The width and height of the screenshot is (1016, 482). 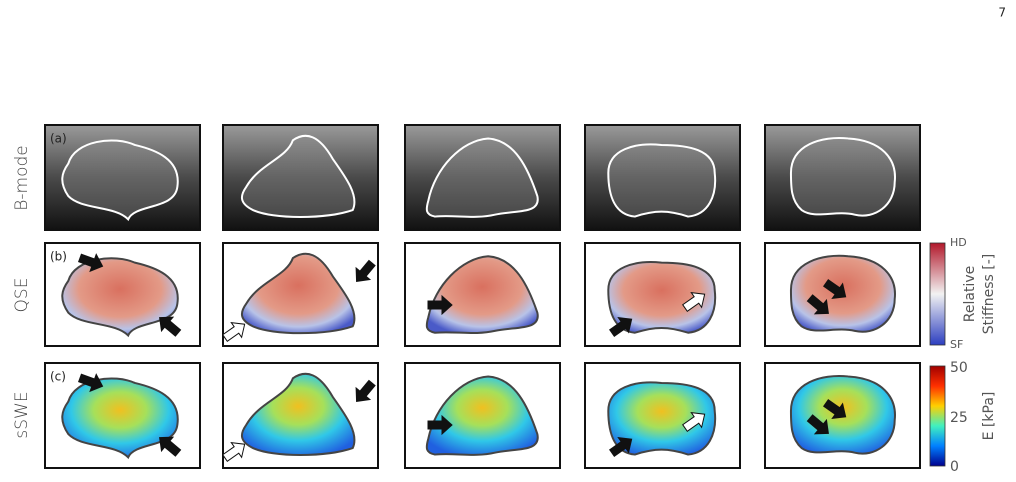 What do you see at coordinates (956, 344) in the screenshot?
I see `colorbar-label: SF` at bounding box center [956, 344].